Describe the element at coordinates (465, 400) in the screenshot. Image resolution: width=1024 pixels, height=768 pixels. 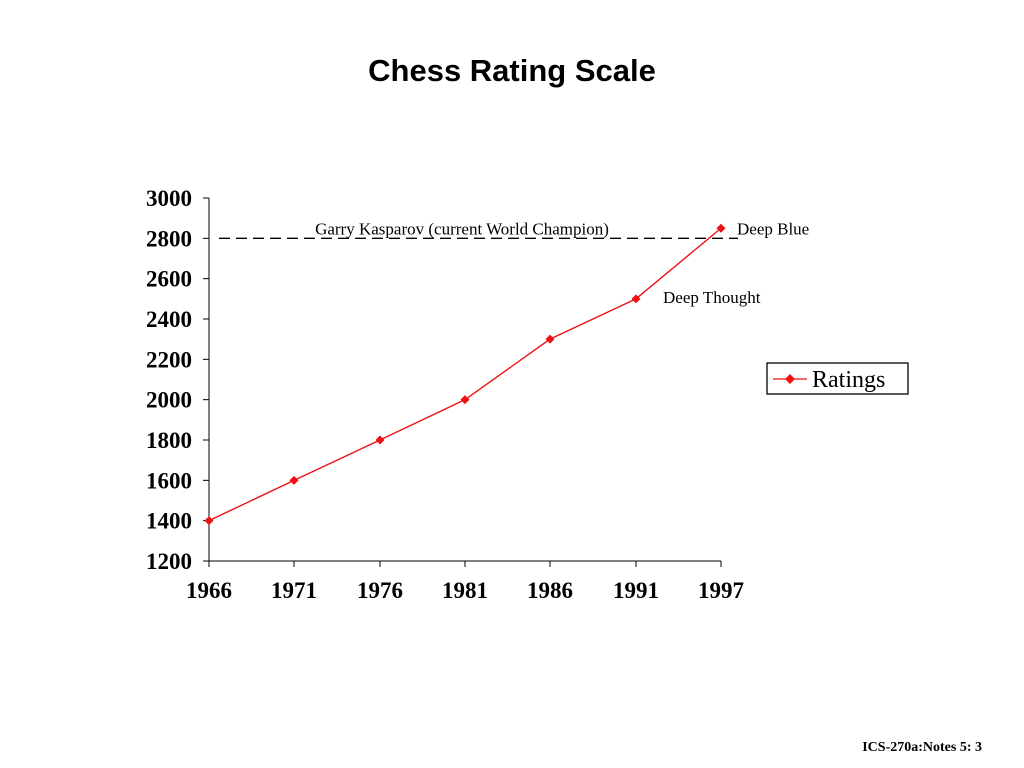
I see `data-point-1981` at that location.